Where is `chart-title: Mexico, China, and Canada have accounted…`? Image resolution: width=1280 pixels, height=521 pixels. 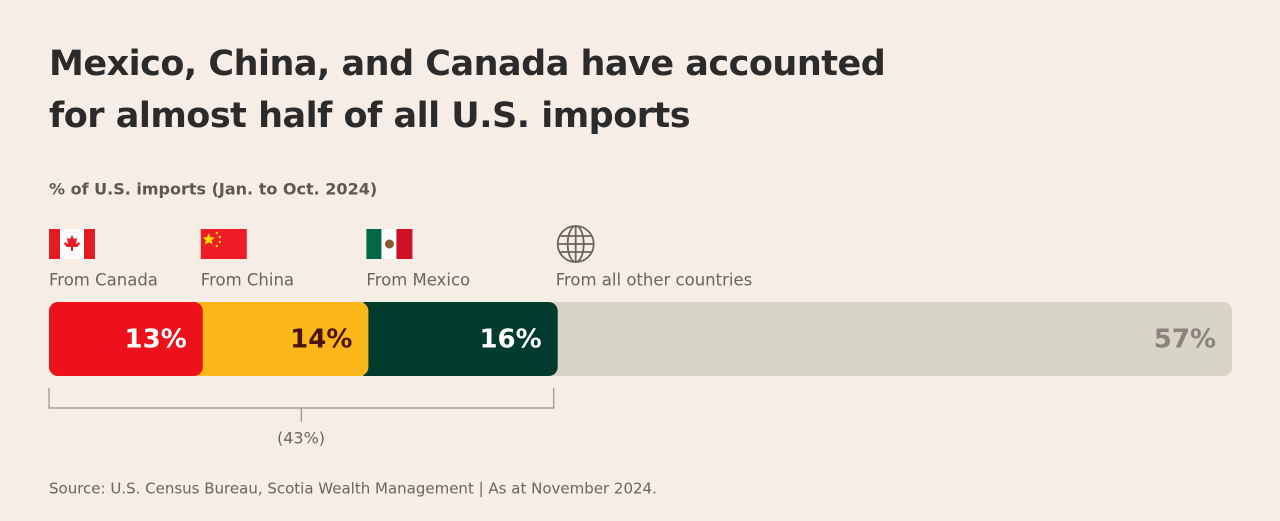 chart-title: Mexico, China, and Canada have accounted… is located at coordinates (467, 90).